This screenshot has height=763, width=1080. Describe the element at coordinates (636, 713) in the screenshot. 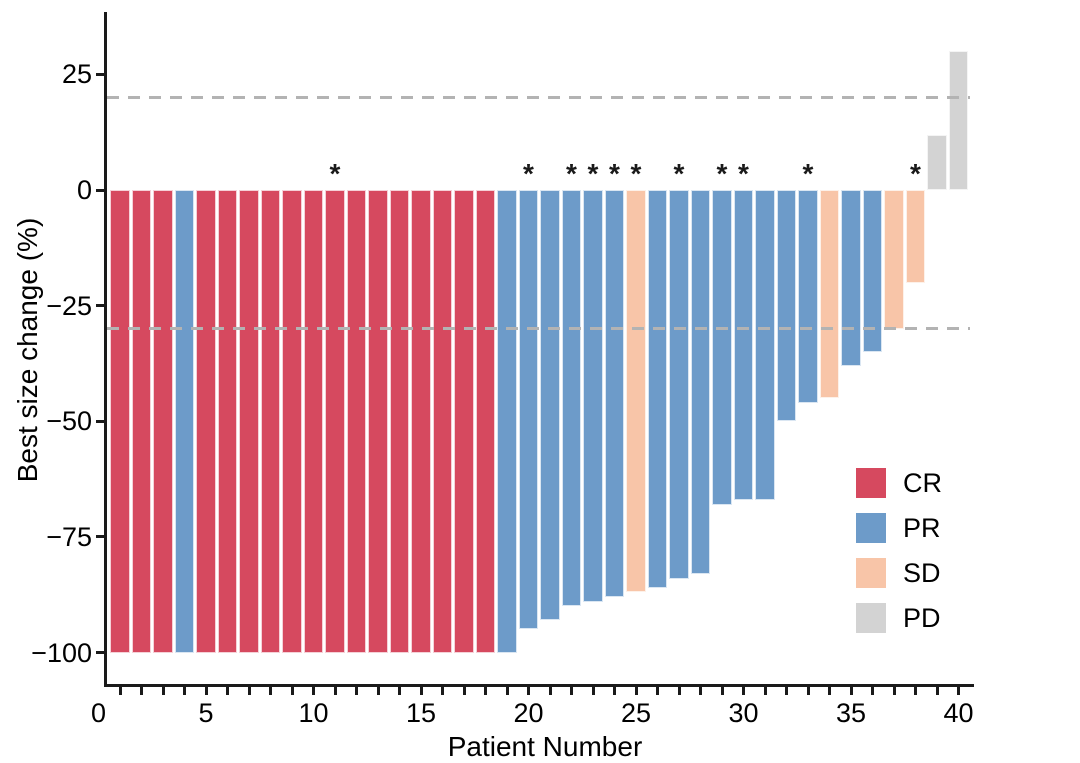

I see `x-axis-tick-label: 25` at that location.